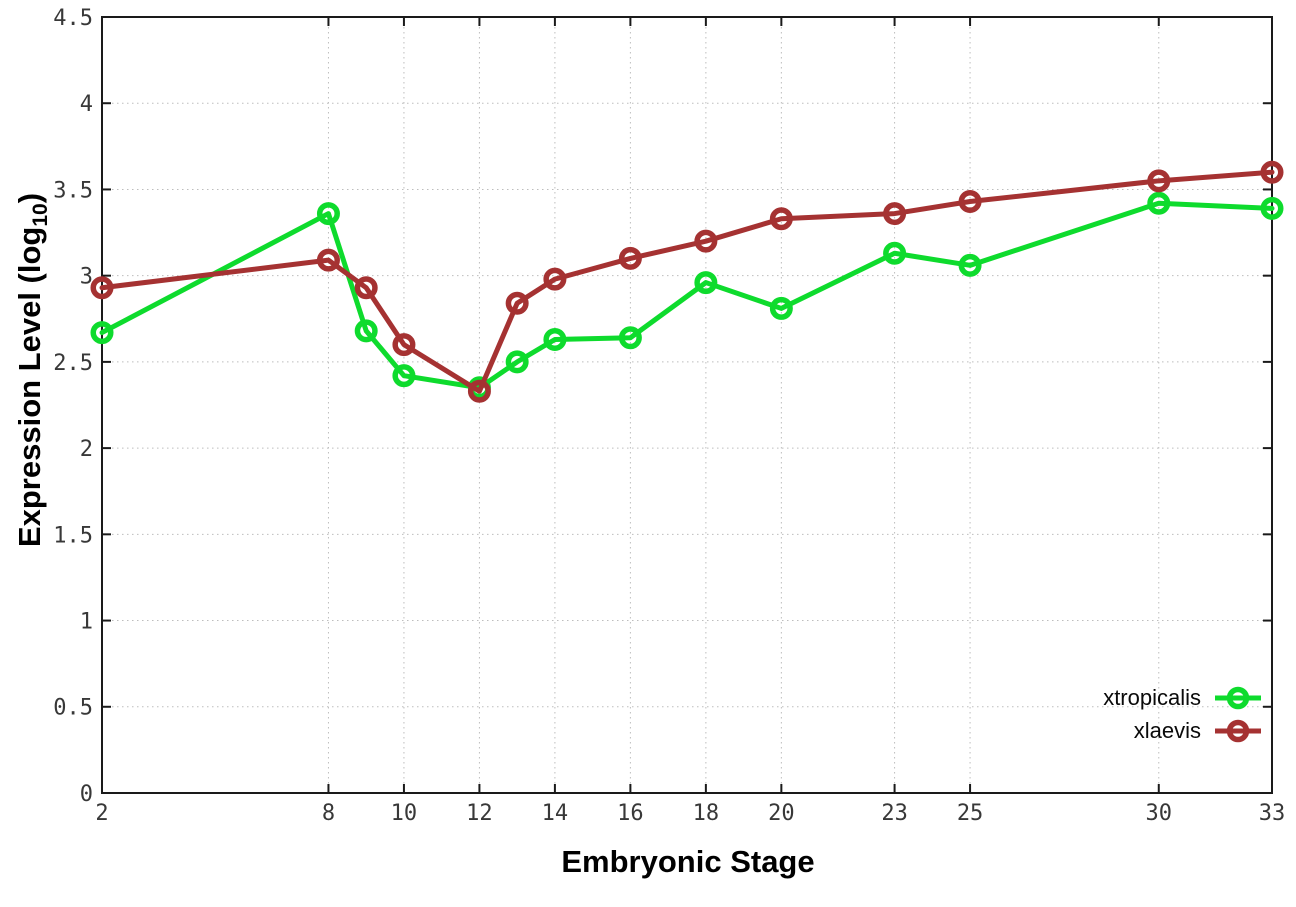 The image size is (1296, 907). I want to click on y-tick-label: 0.5, so click(73, 708).